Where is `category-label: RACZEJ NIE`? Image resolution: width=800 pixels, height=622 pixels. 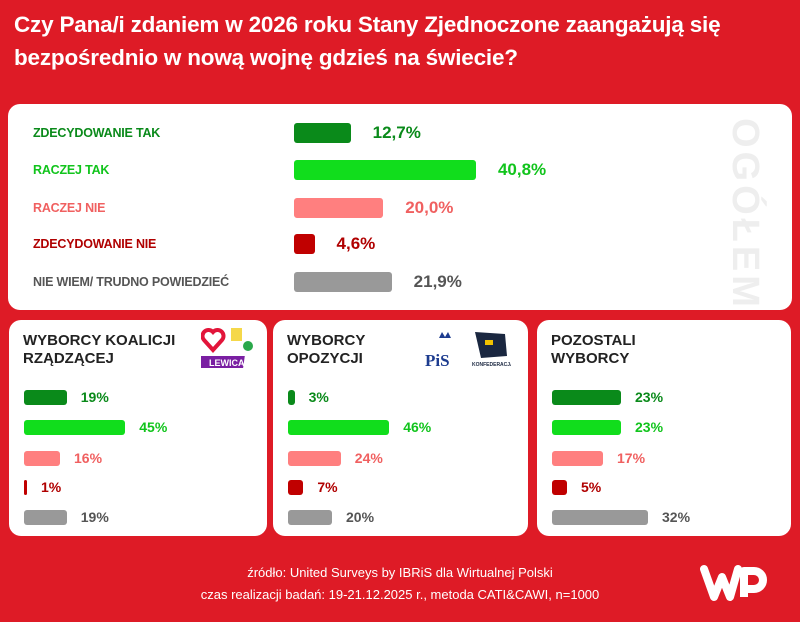 category-label: RACZEJ NIE is located at coordinates (69, 208).